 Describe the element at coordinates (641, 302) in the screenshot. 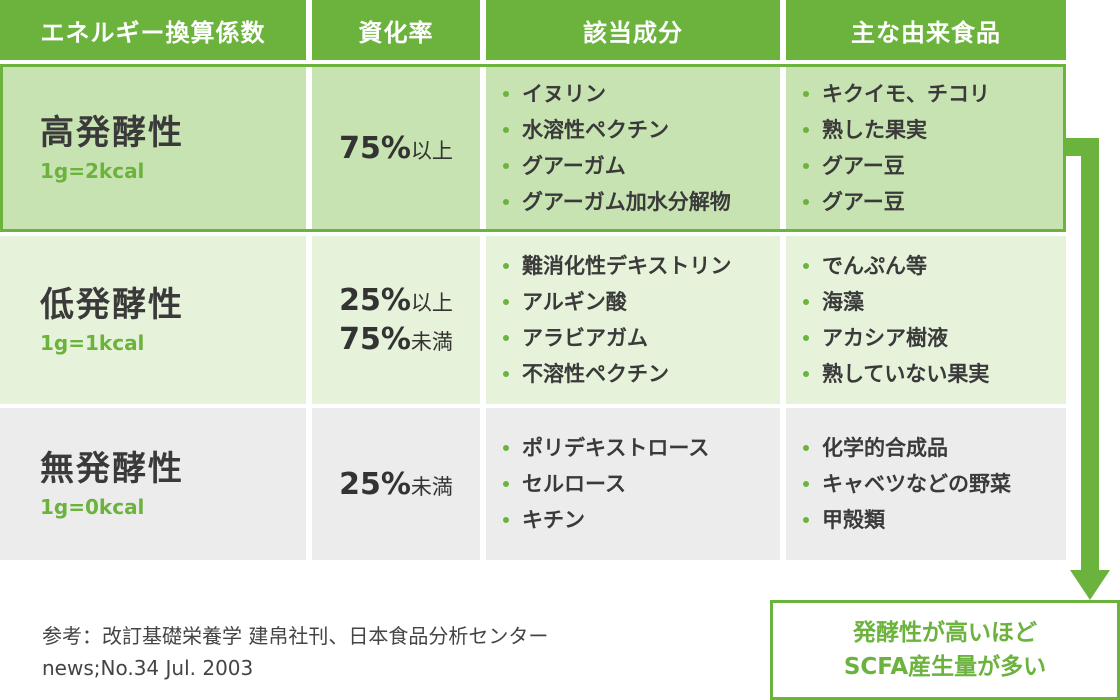

I see `list-item: アルギン酸` at that location.